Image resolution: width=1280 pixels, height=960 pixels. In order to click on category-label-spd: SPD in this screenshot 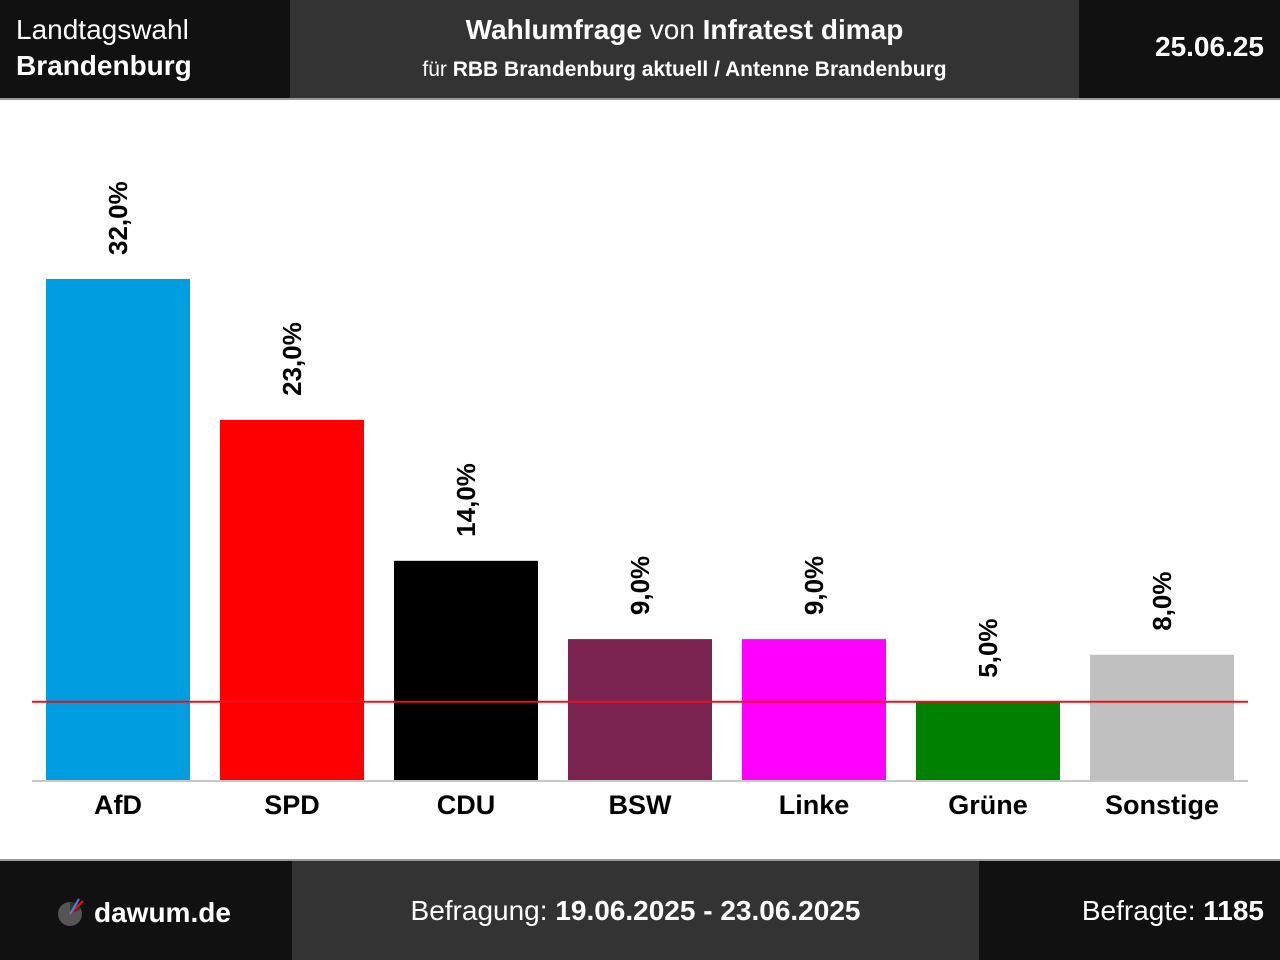, I will do `click(292, 805)`.